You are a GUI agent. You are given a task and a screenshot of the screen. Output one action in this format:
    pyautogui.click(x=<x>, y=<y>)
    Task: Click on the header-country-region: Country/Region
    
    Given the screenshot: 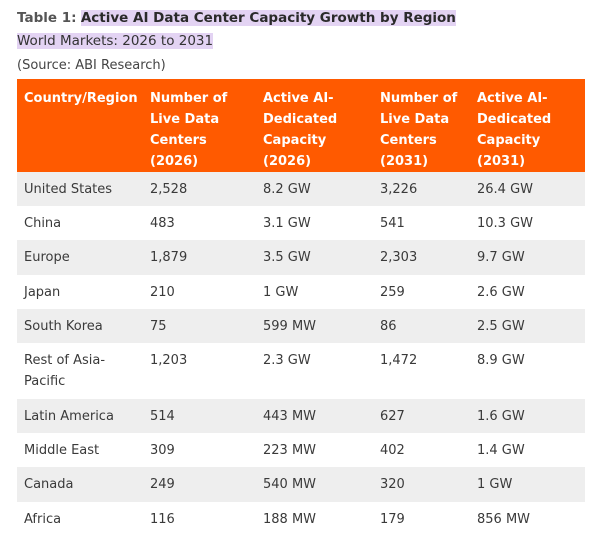 What is the action you would take?
    pyautogui.click(x=81, y=98)
    